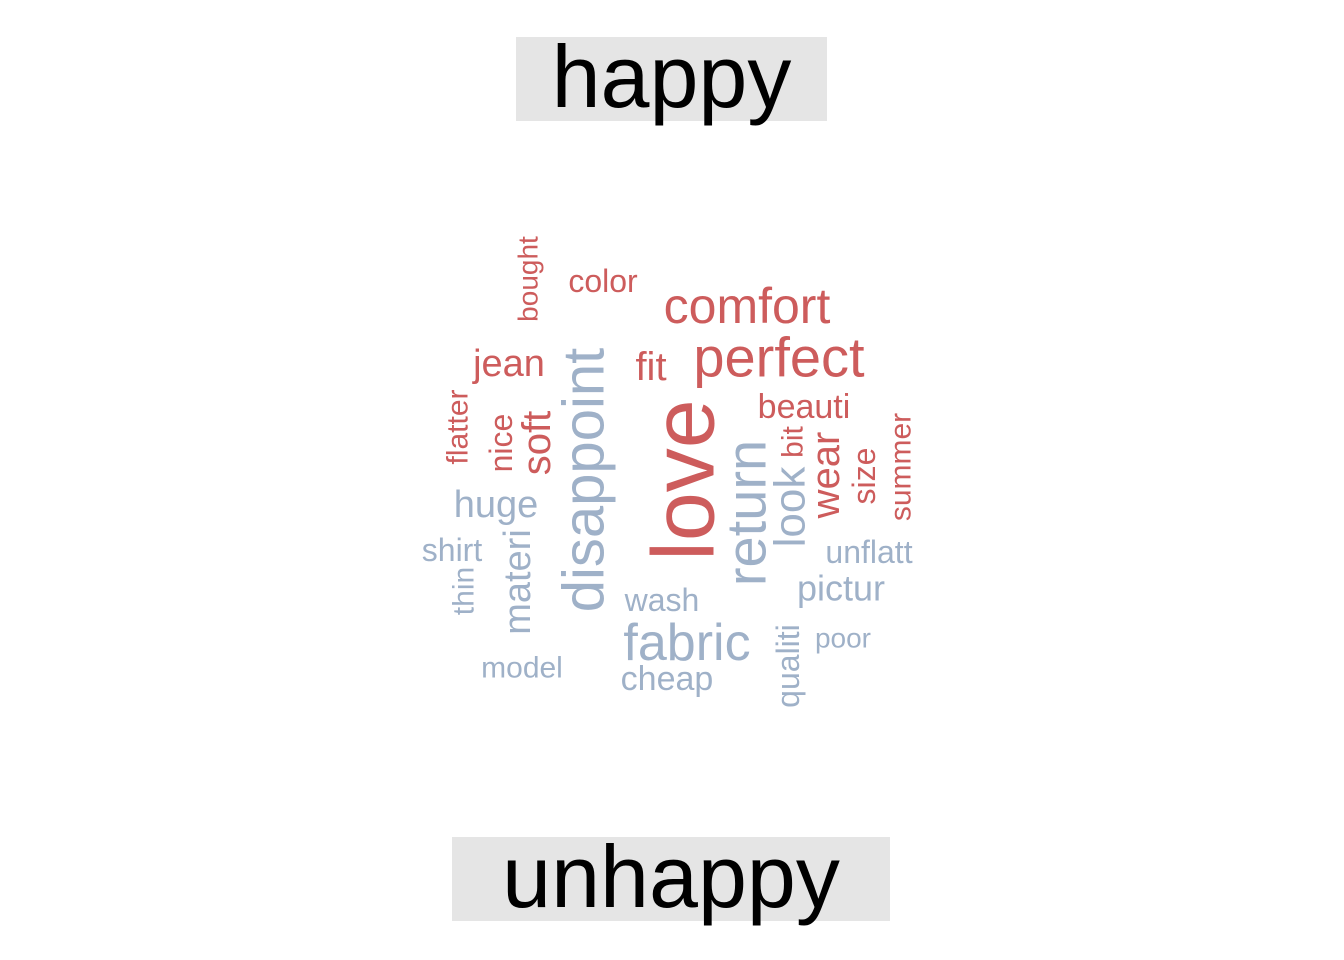 Image resolution: width=1344 pixels, height=960 pixels. Describe the element at coordinates (650, 367) in the screenshot. I see `word-fit: fit` at that location.